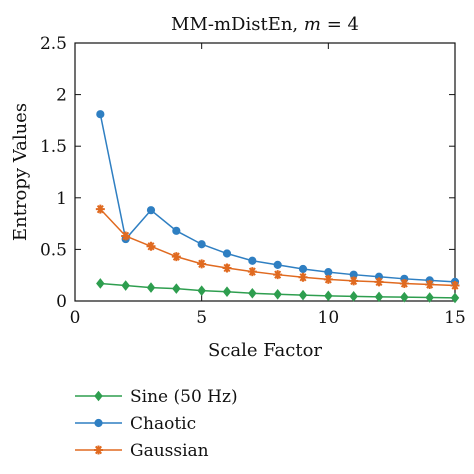 This screenshot has height=474, width=474. Describe the element at coordinates (61, 96) in the screenshot. I see `y-tick-label: 2` at that location.